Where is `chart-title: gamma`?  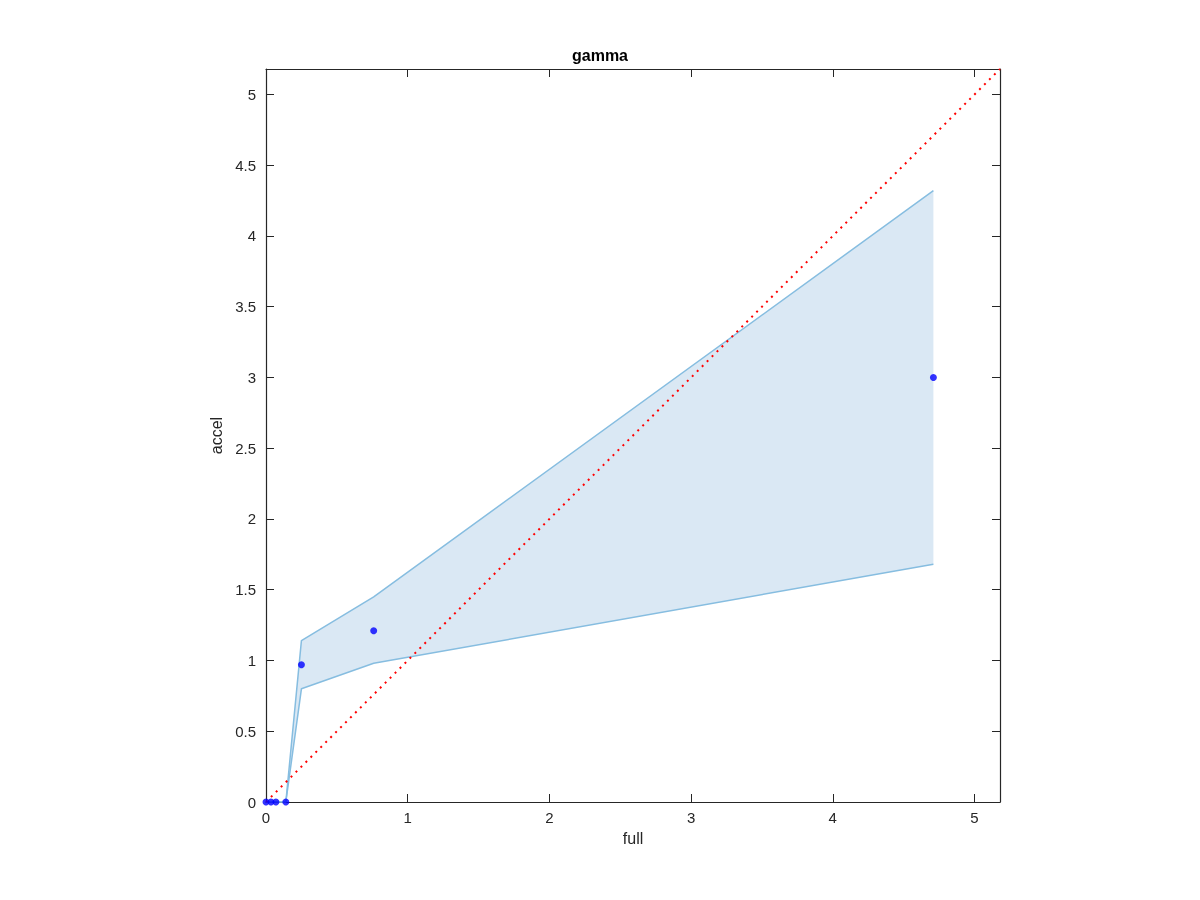 chart-title: gamma is located at coordinates (600, 55).